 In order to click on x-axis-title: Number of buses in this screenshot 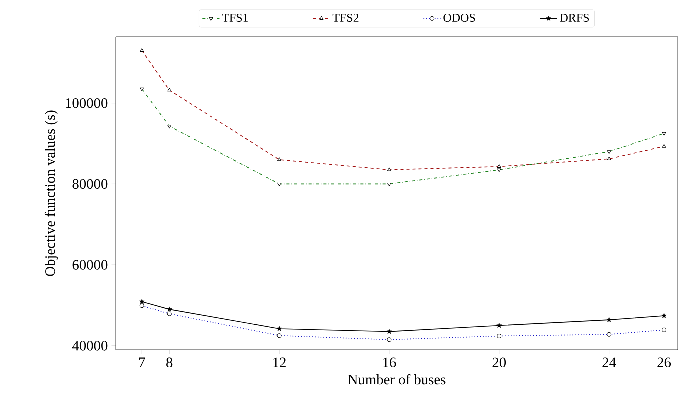, I will do `click(397, 379)`.